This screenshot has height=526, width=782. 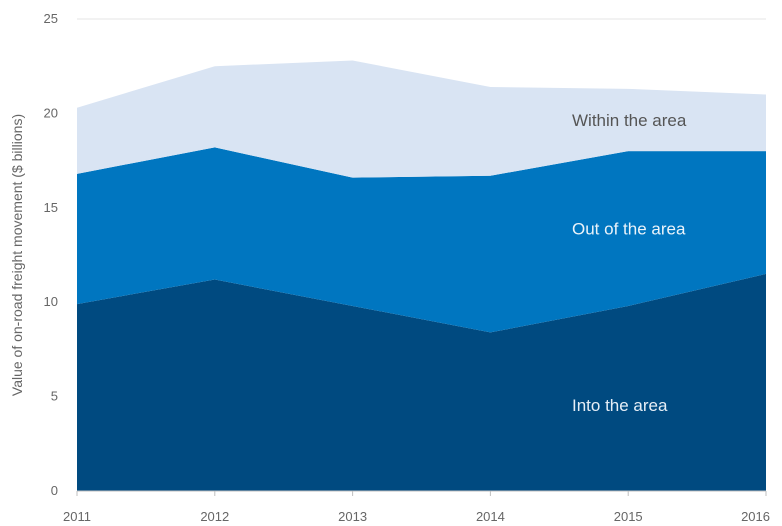 What do you see at coordinates (51, 18) in the screenshot?
I see `y-tick-label: 25` at bounding box center [51, 18].